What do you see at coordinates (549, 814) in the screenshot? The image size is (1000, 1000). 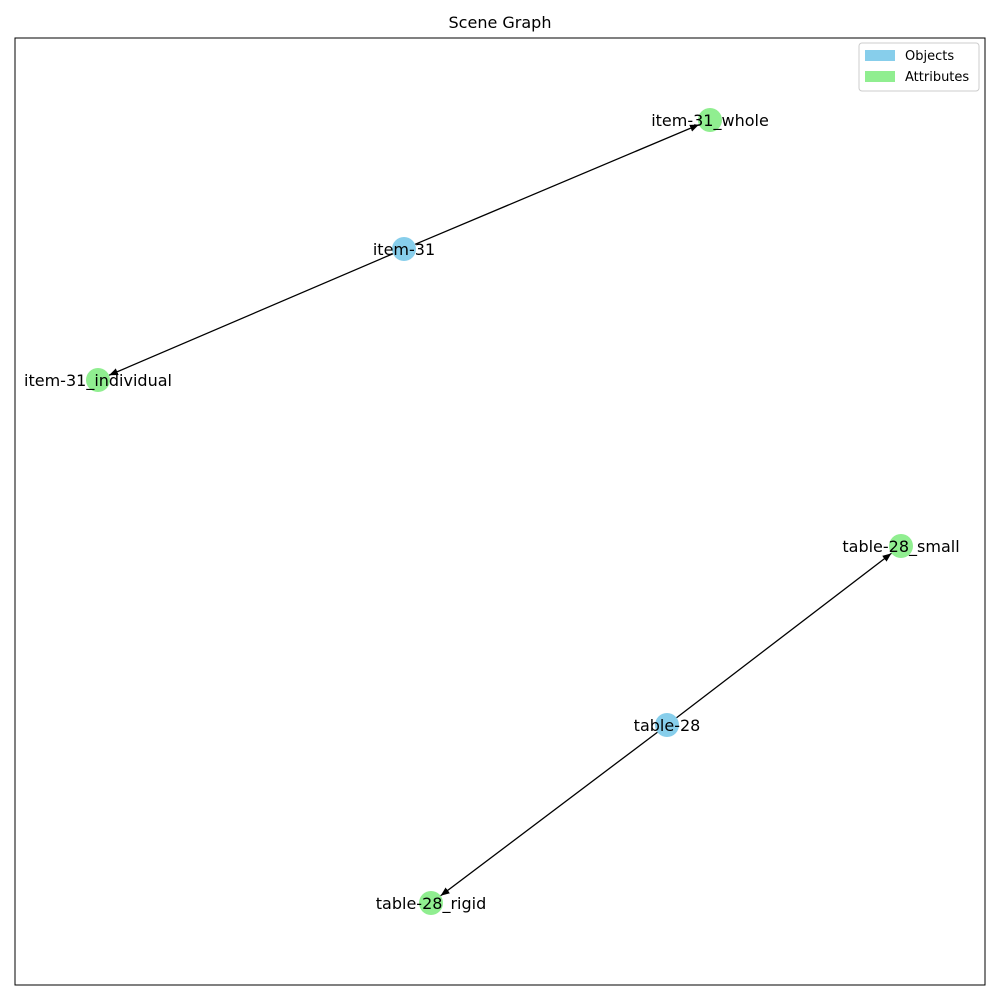 I see `edge-table-28-to-table-28_rigid` at bounding box center [549, 814].